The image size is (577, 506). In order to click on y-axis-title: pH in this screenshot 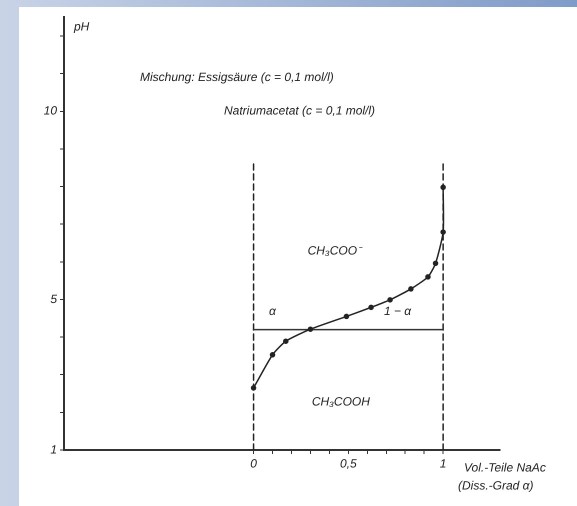, I will do `click(81, 27)`.